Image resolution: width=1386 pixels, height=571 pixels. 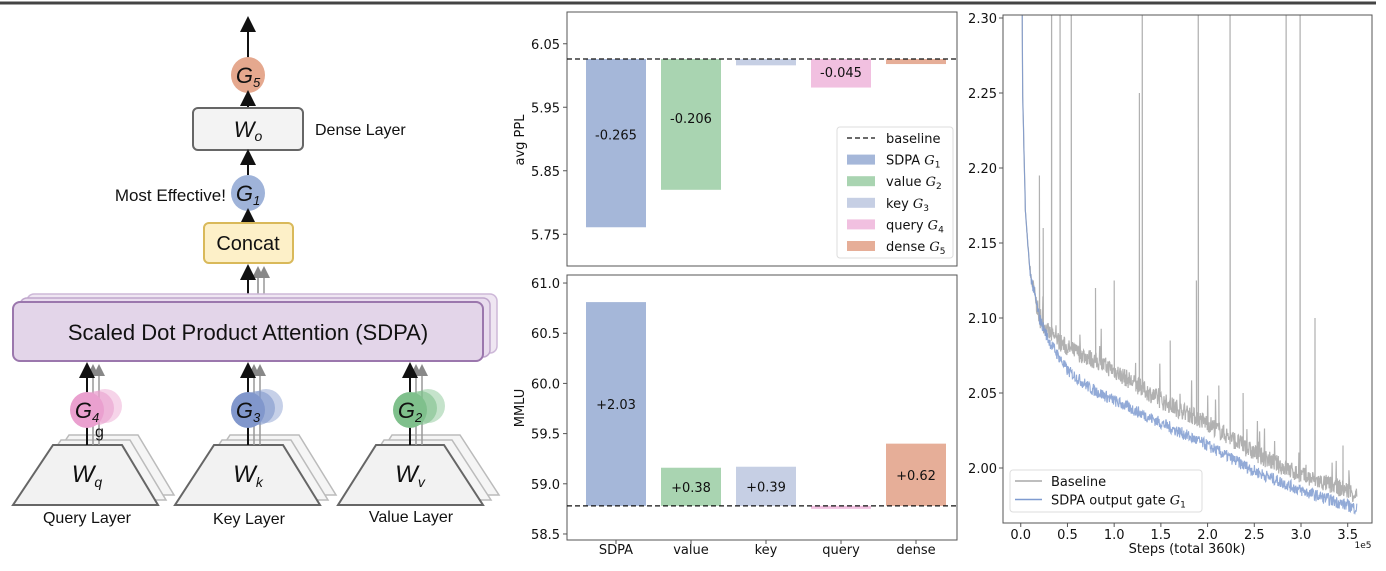 I want to click on query-layer-label: Query Layer, so click(x=87, y=518).